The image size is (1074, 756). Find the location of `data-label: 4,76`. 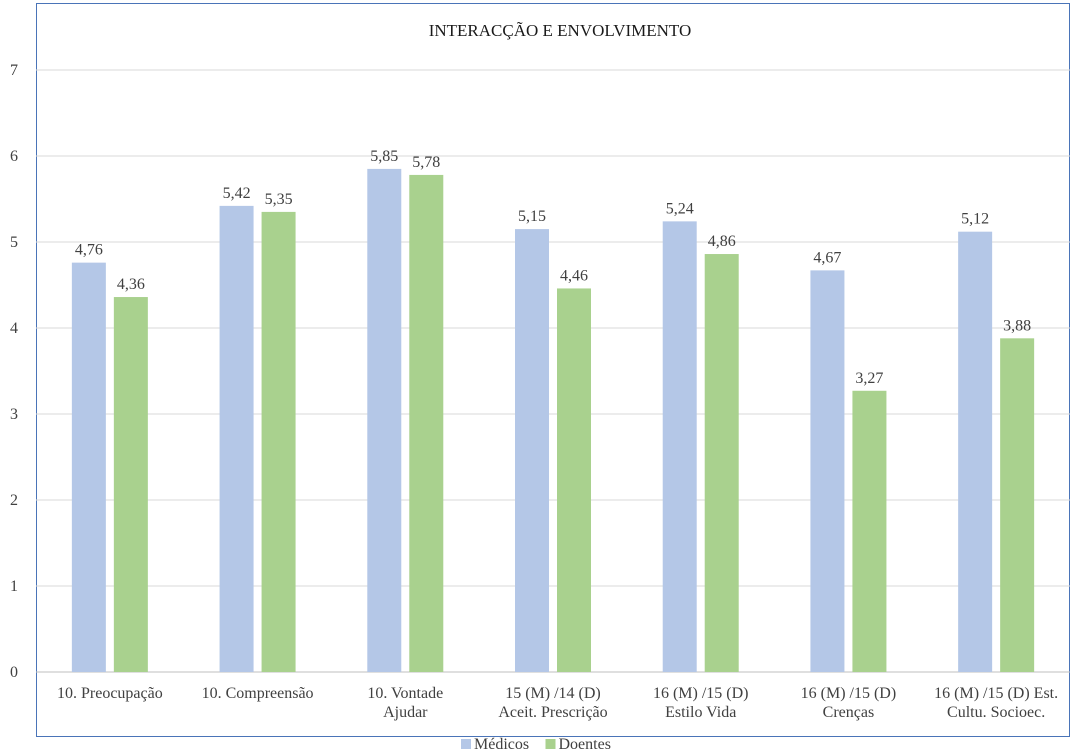

data-label: 4,76 is located at coordinates (89, 250).